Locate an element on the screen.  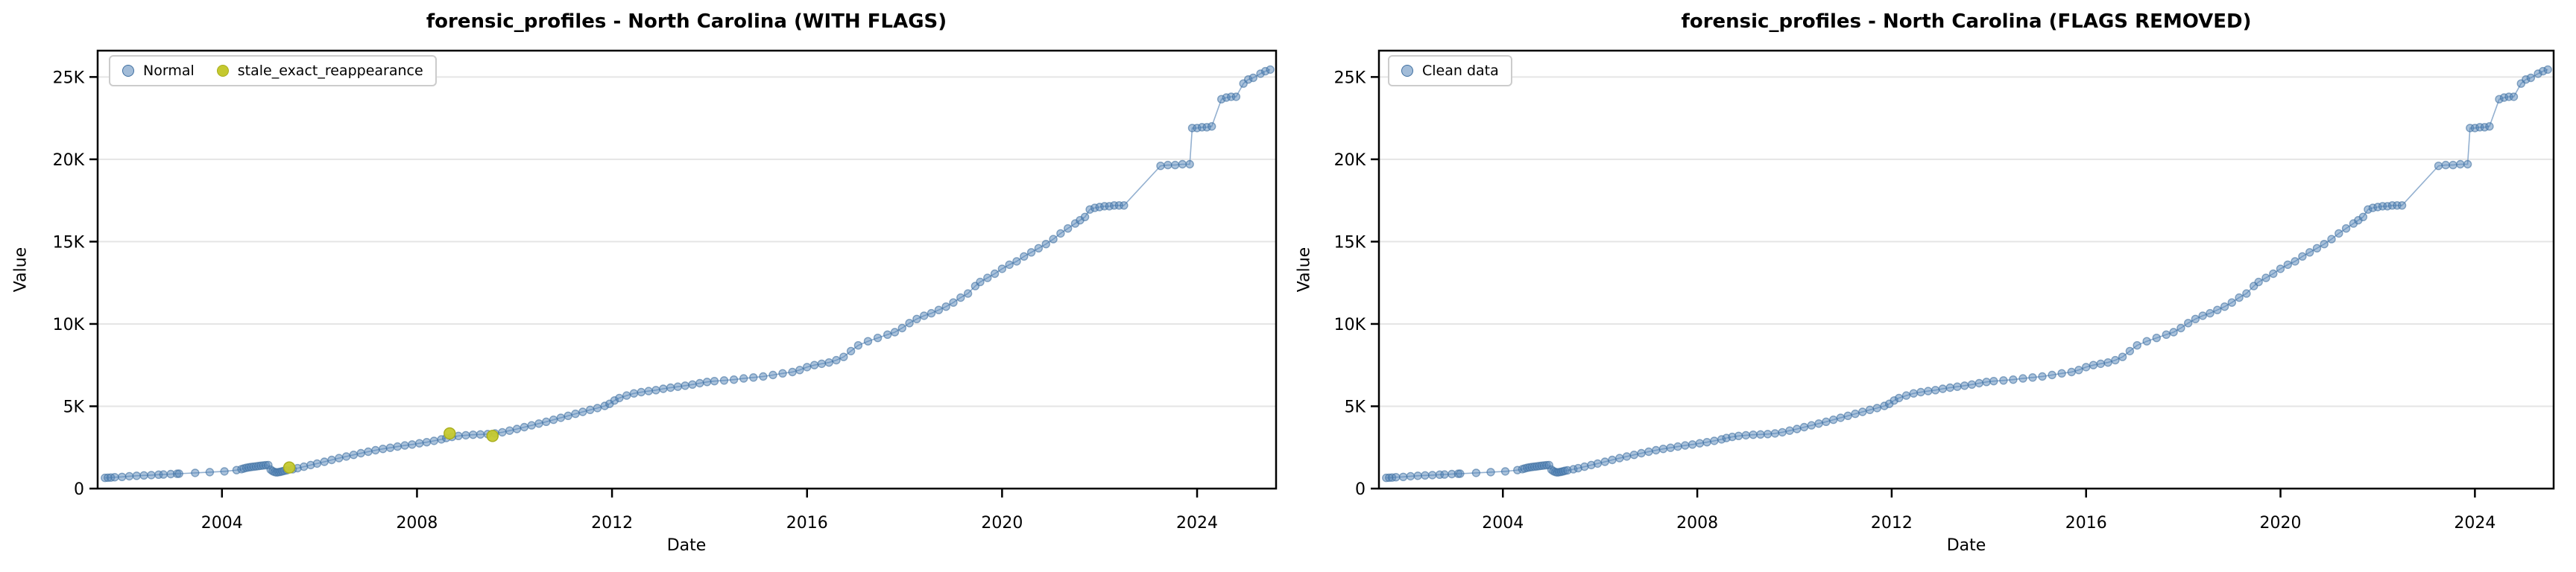
flagged-point is located at coordinates (450, 433).